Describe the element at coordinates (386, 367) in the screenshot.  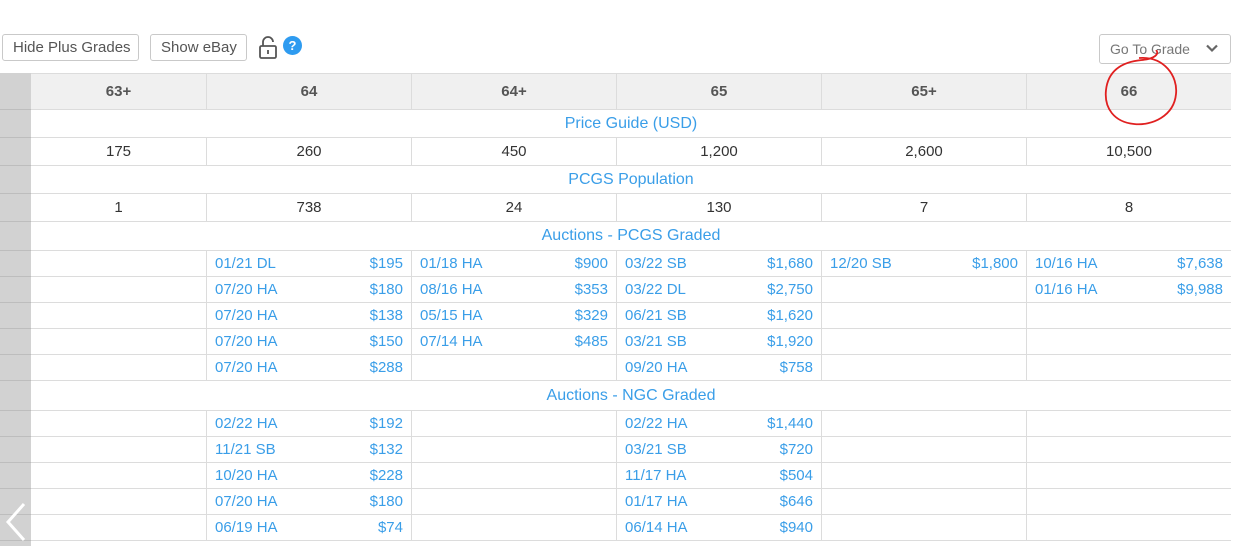
I see `auction-price-link: $288` at that location.